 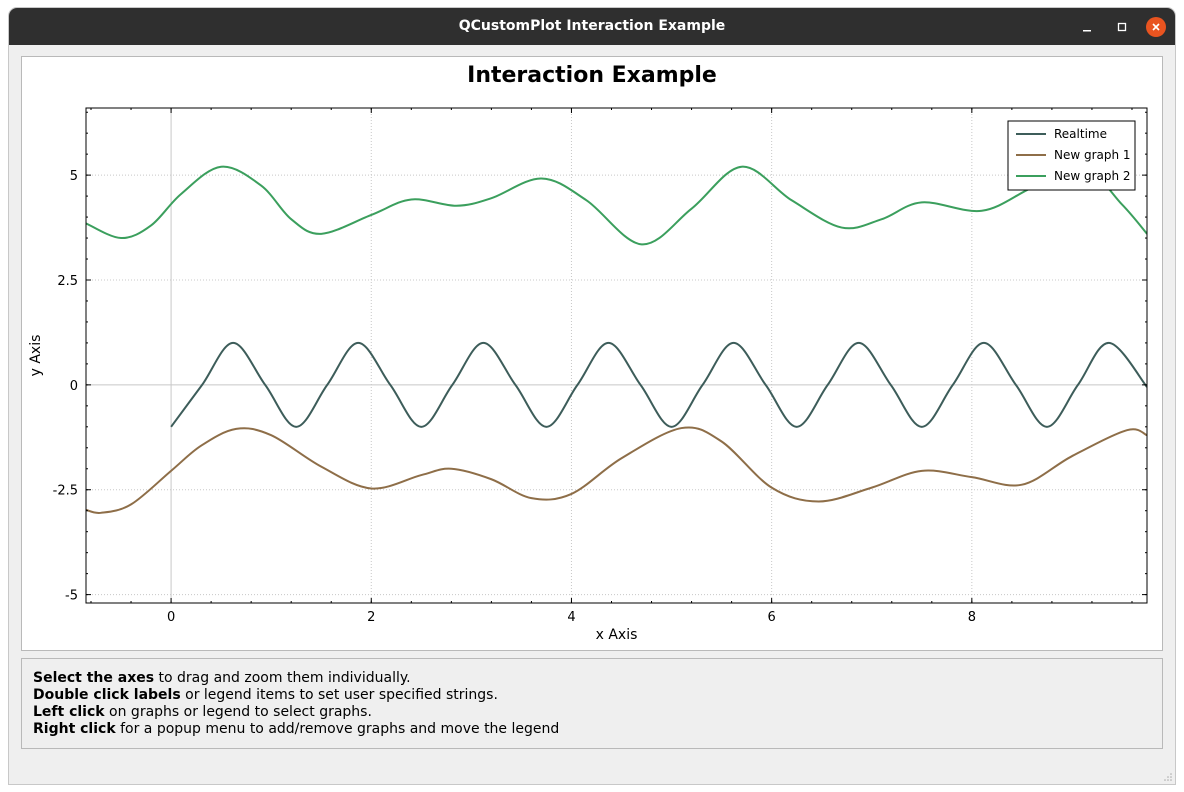 What do you see at coordinates (1080, 134) in the screenshot?
I see `legend-item-1: Realtime` at bounding box center [1080, 134].